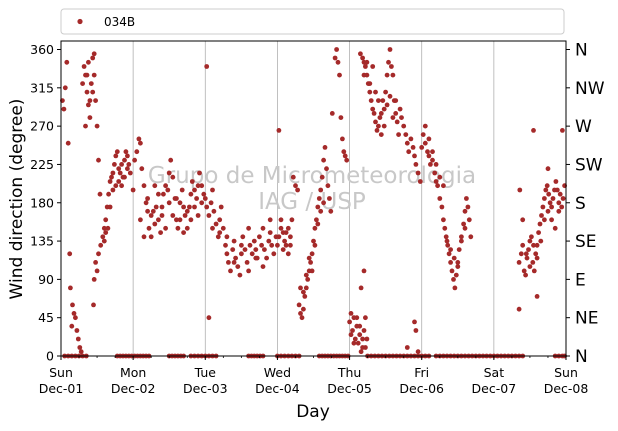 Image resolution: width=618 pixels, height=431 pixels. I want to click on x-tick-day-2: Tue, so click(205, 372).